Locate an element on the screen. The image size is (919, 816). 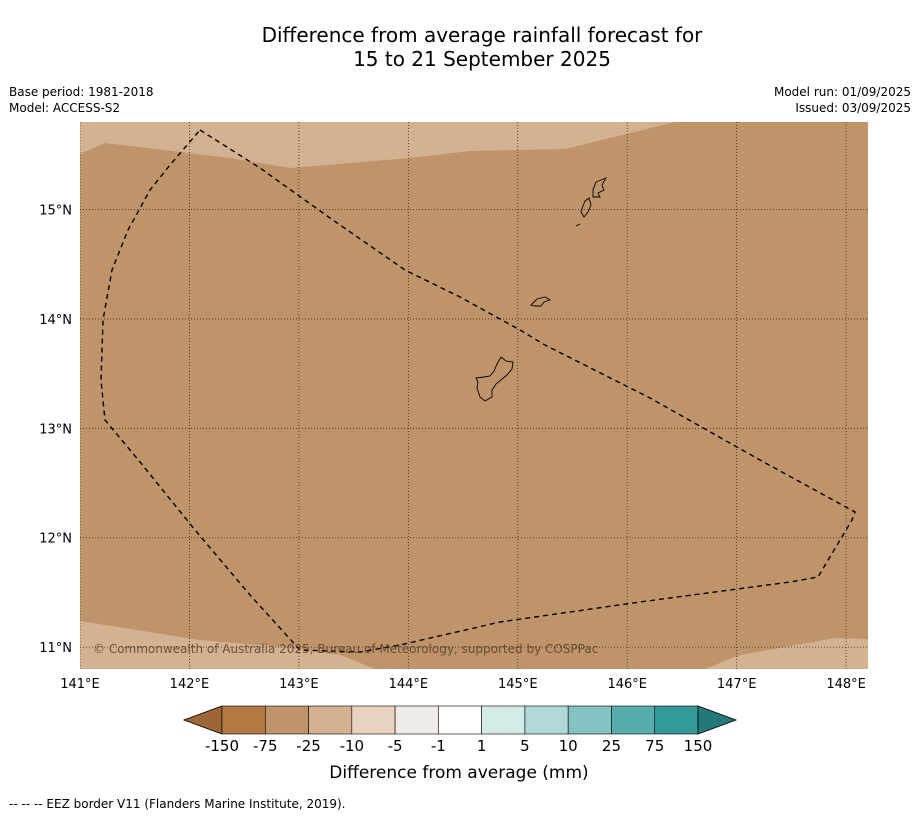
x-tick-labels: 141°E 142°E 143°E 144°E 145°E 146°E 147°E 148°E is located at coordinates (463, 684).